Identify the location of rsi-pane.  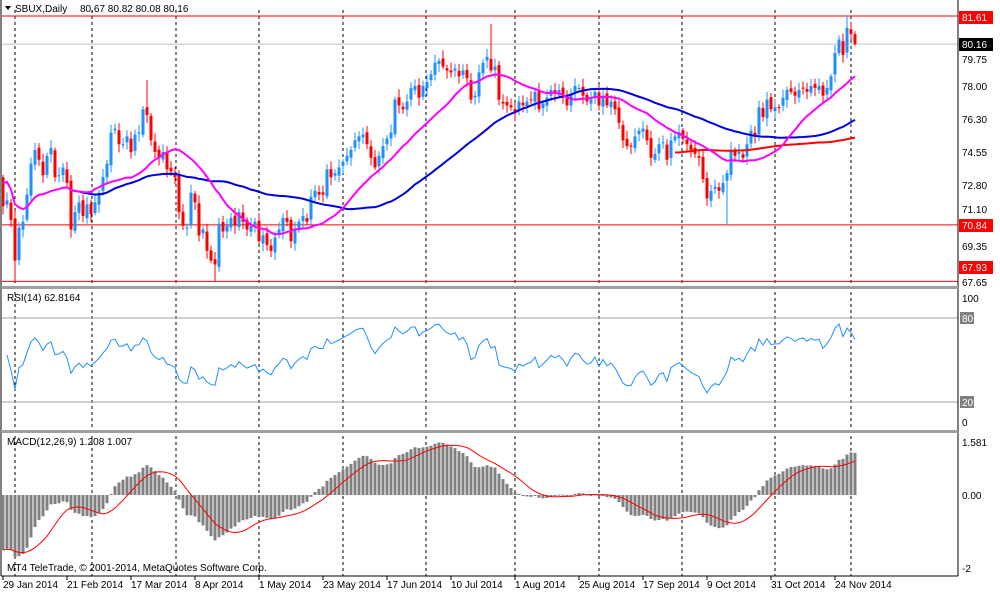
(480, 360).